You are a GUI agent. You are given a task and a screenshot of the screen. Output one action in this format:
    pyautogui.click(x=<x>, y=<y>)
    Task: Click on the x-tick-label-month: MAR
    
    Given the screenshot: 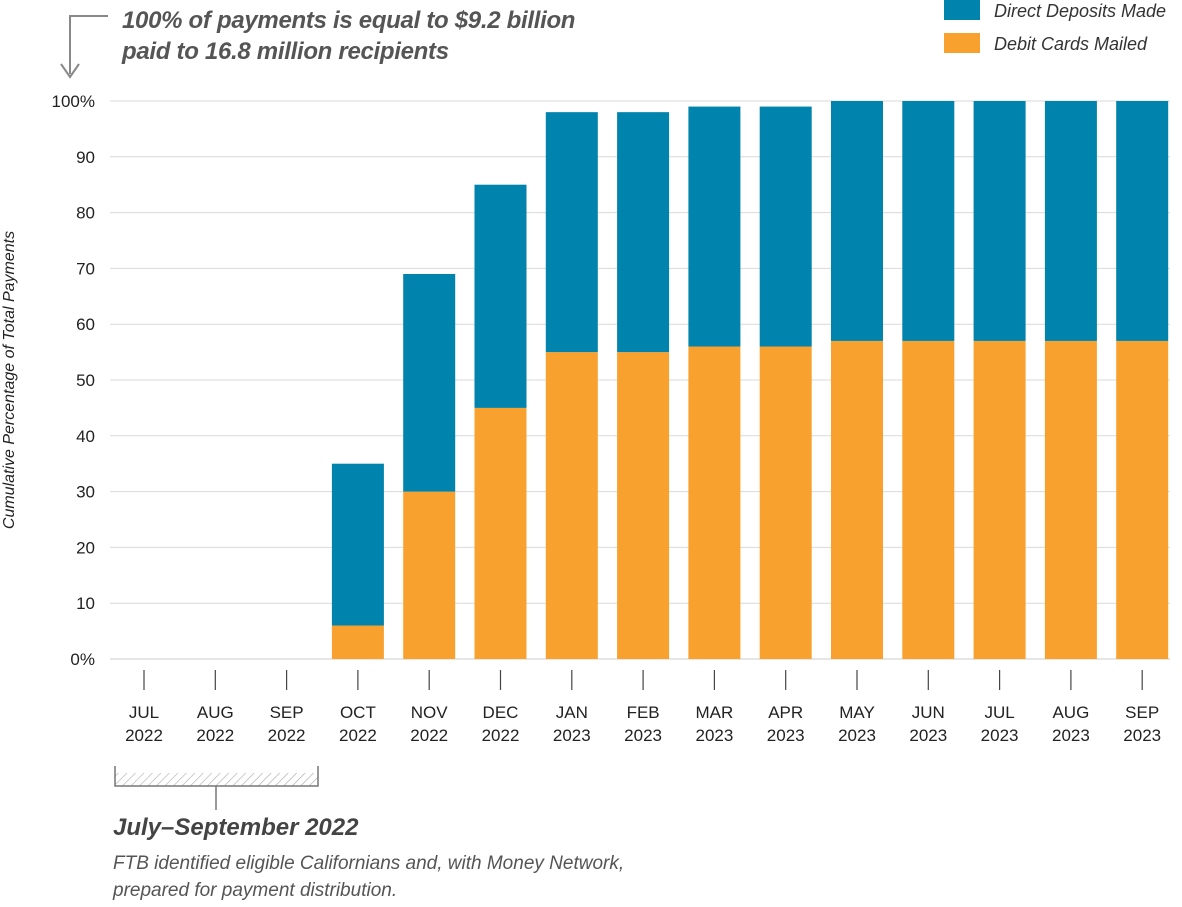 What is the action you would take?
    pyautogui.click(x=715, y=712)
    